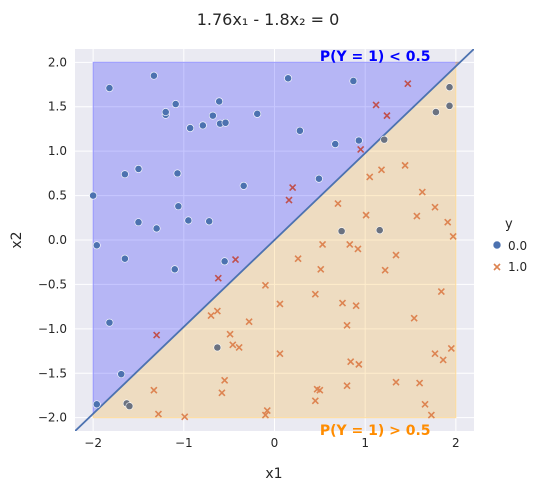 The image size is (558, 492). What do you see at coordinates (57, 151) in the screenshot?
I see `y-tick-label: 1.0` at bounding box center [57, 151].